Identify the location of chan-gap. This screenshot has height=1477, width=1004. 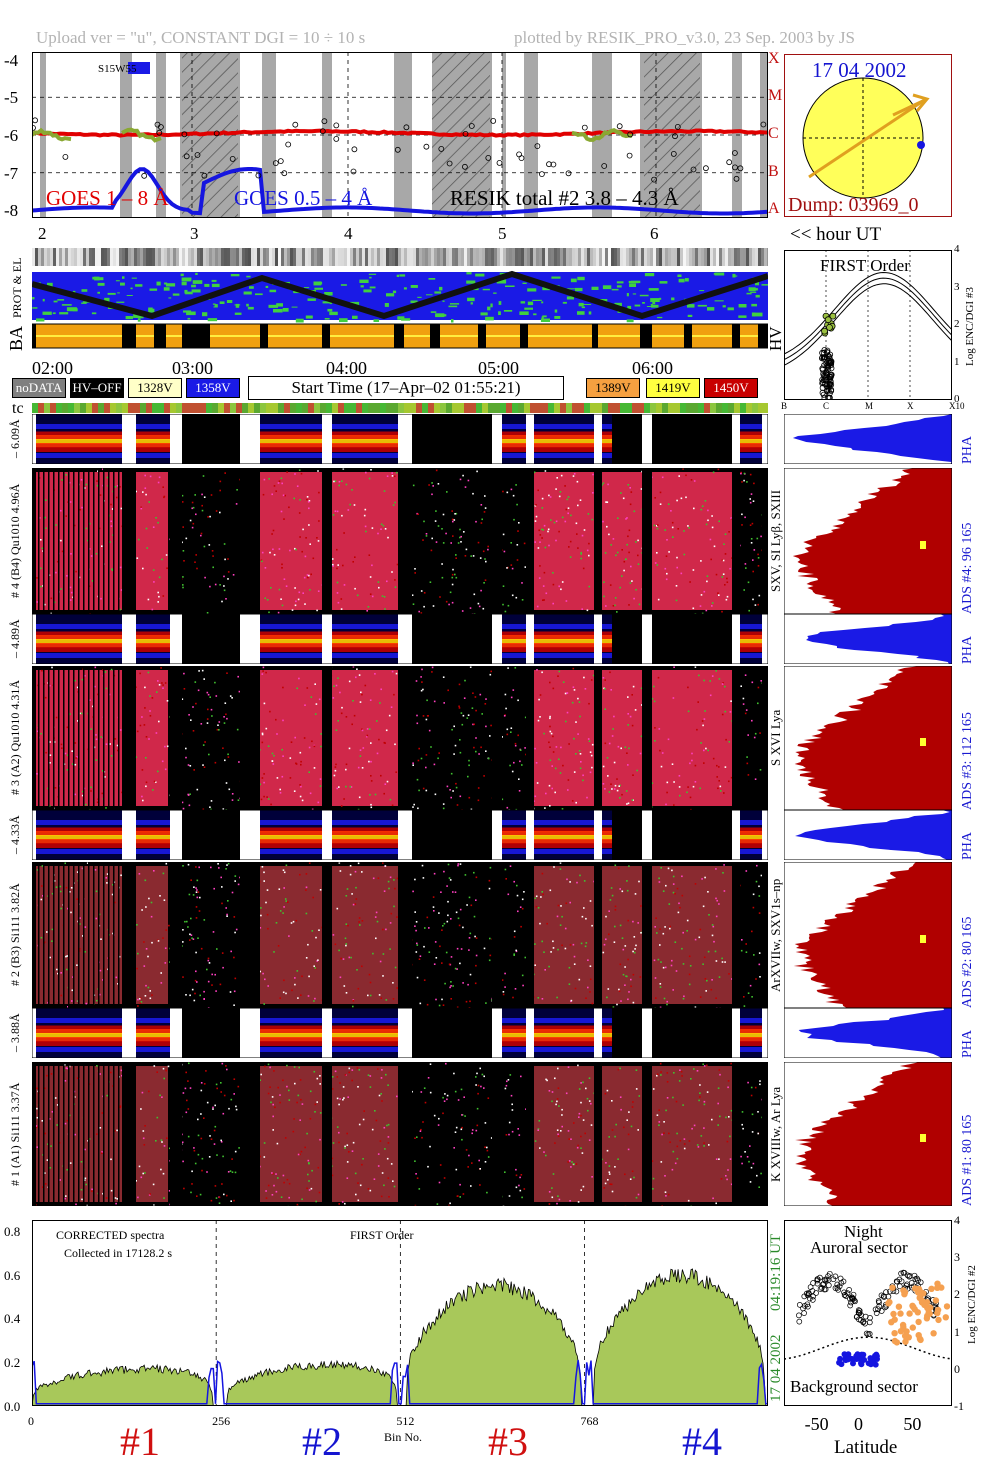
(34, 738).